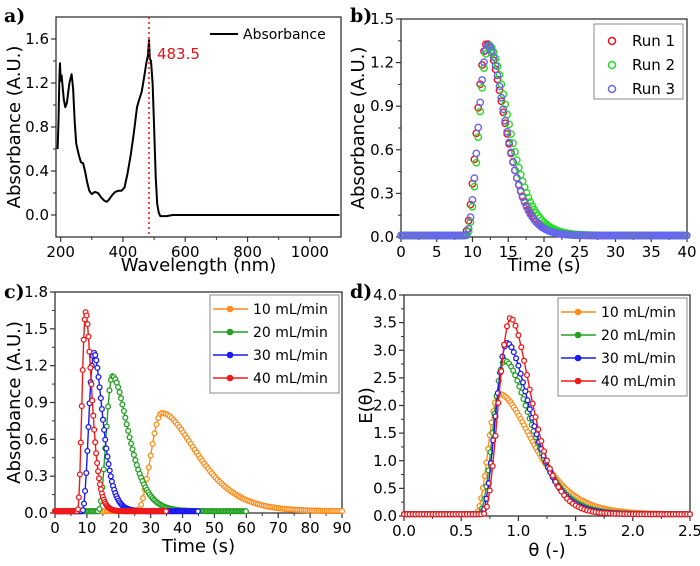 The image size is (700, 566). What do you see at coordinates (404, 531) in the screenshot?
I see `x-tick-label: 0.0` at bounding box center [404, 531].